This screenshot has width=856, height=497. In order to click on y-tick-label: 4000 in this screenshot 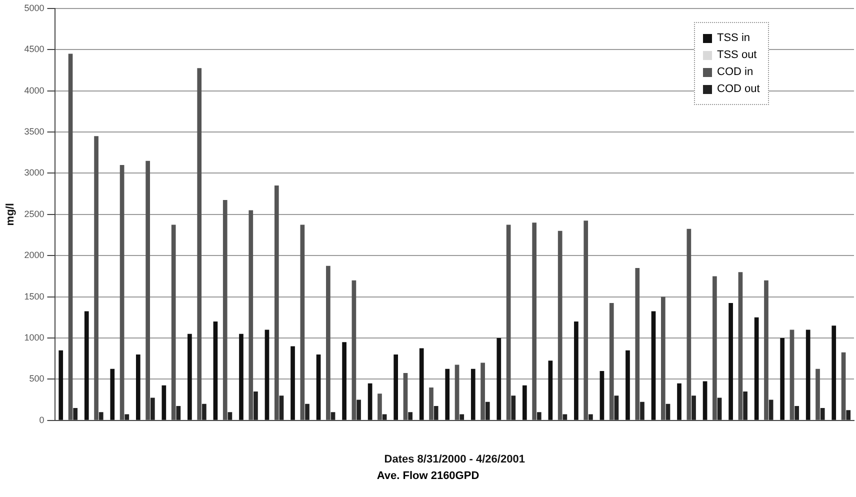, I will do `click(34, 90)`.